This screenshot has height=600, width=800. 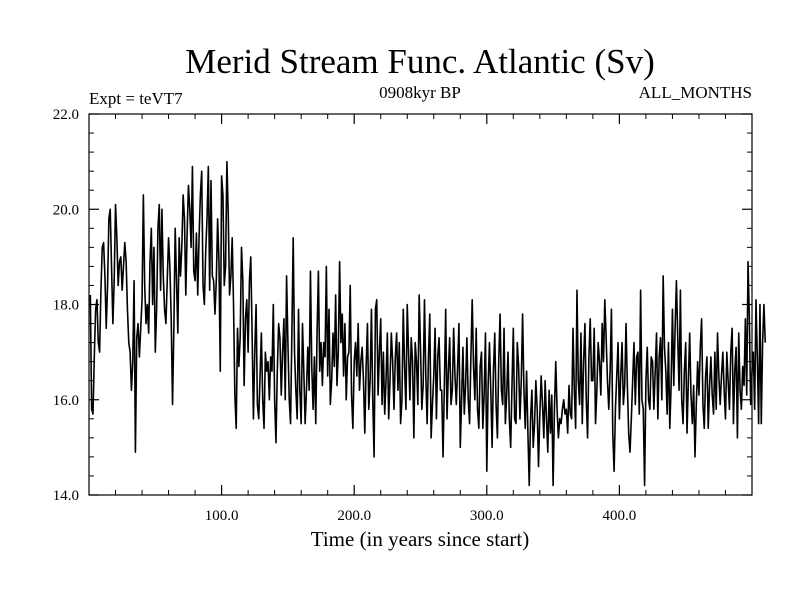 What do you see at coordinates (66, 496) in the screenshot?
I see `y-tick-label: 14.0` at bounding box center [66, 496].